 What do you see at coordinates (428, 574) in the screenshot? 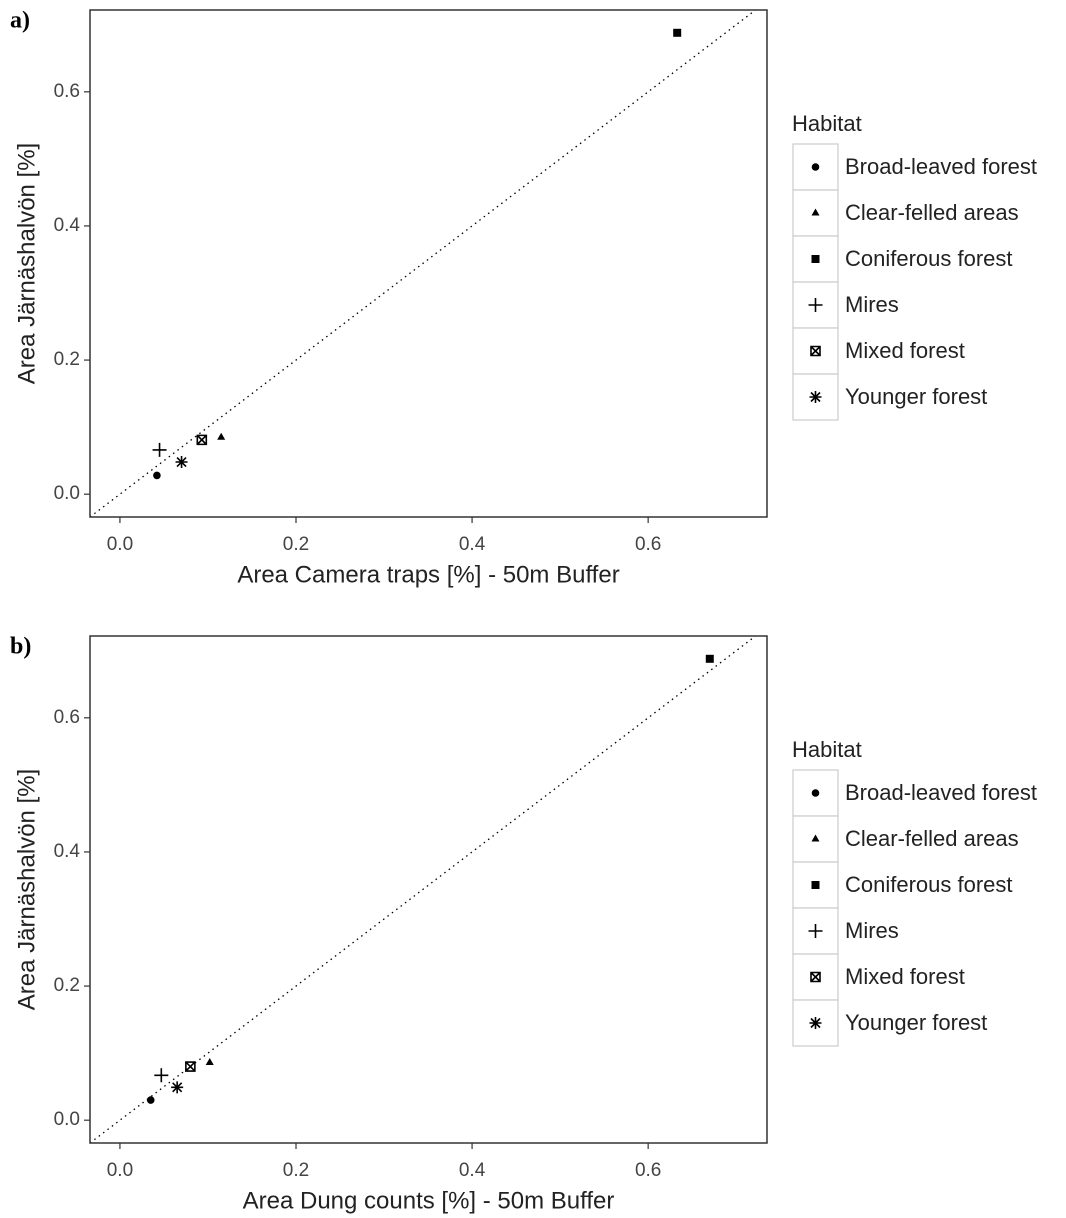
I see `x-axis-title: Area Camera traps [%] - 50m Buffer` at bounding box center [428, 574].